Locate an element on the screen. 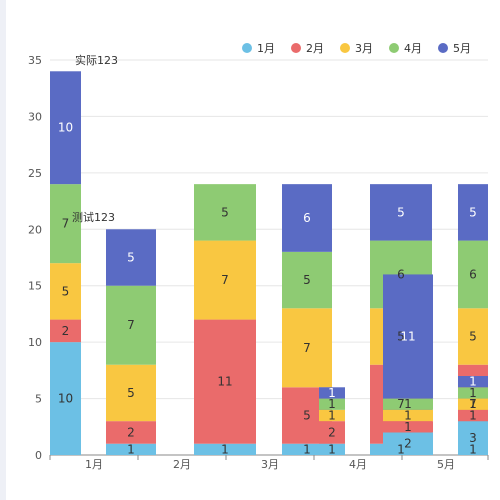 The height and width of the screenshot is (500, 500). x-tick-label: 2月 is located at coordinates (182, 464).